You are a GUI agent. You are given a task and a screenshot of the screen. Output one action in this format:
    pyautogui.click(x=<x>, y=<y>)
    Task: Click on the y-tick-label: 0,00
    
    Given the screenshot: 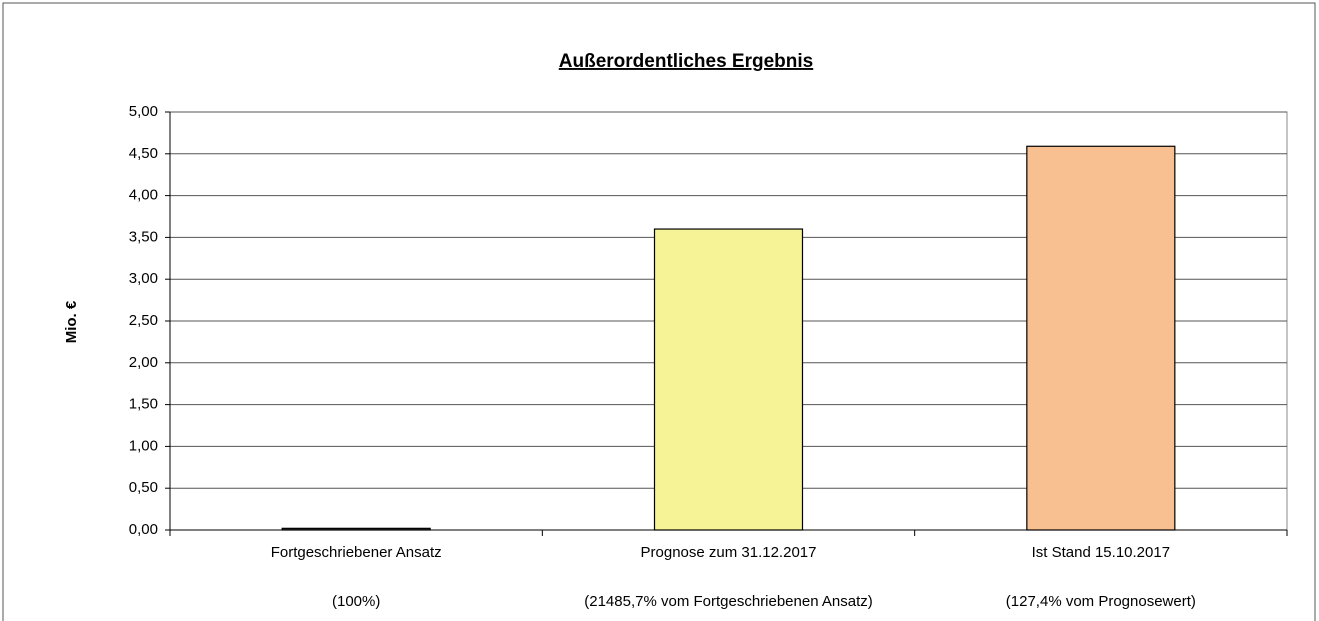 What is the action you would take?
    pyautogui.click(x=143, y=529)
    